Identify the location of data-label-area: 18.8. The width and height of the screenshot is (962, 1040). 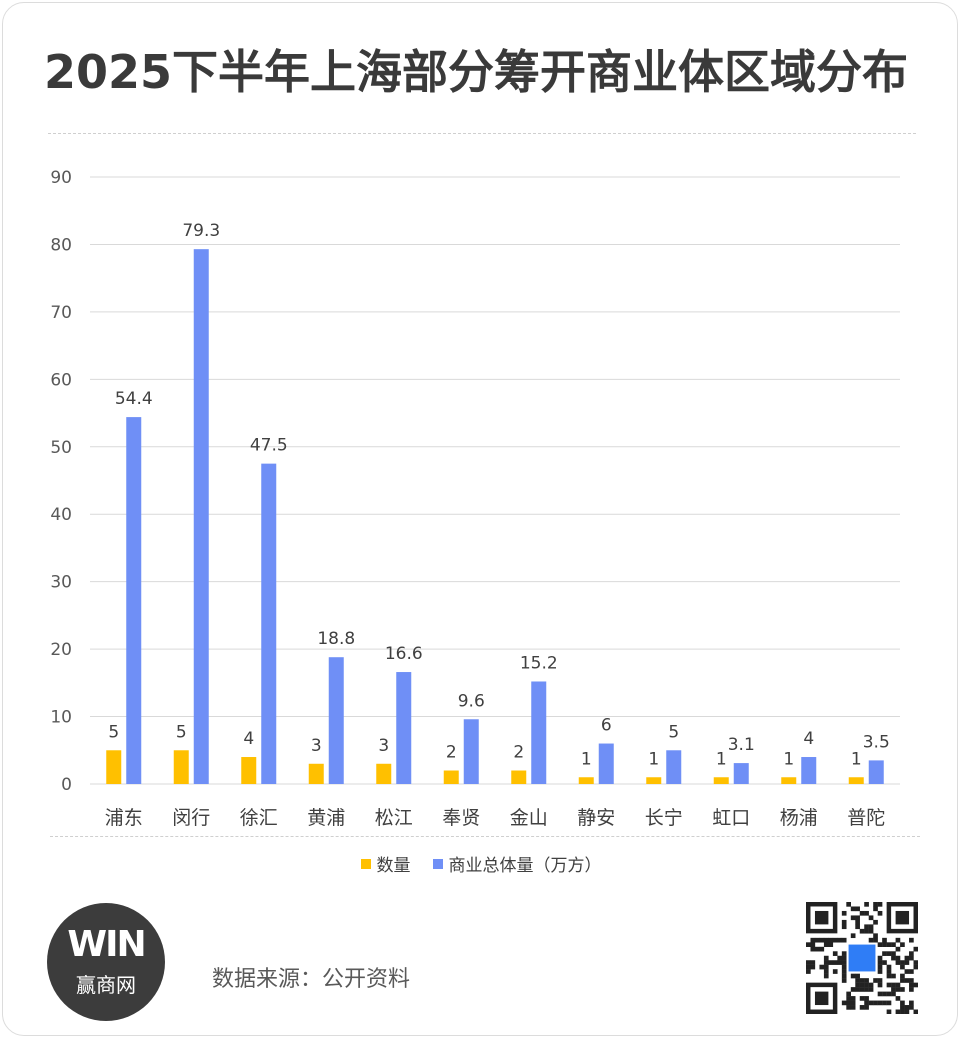
(336, 639).